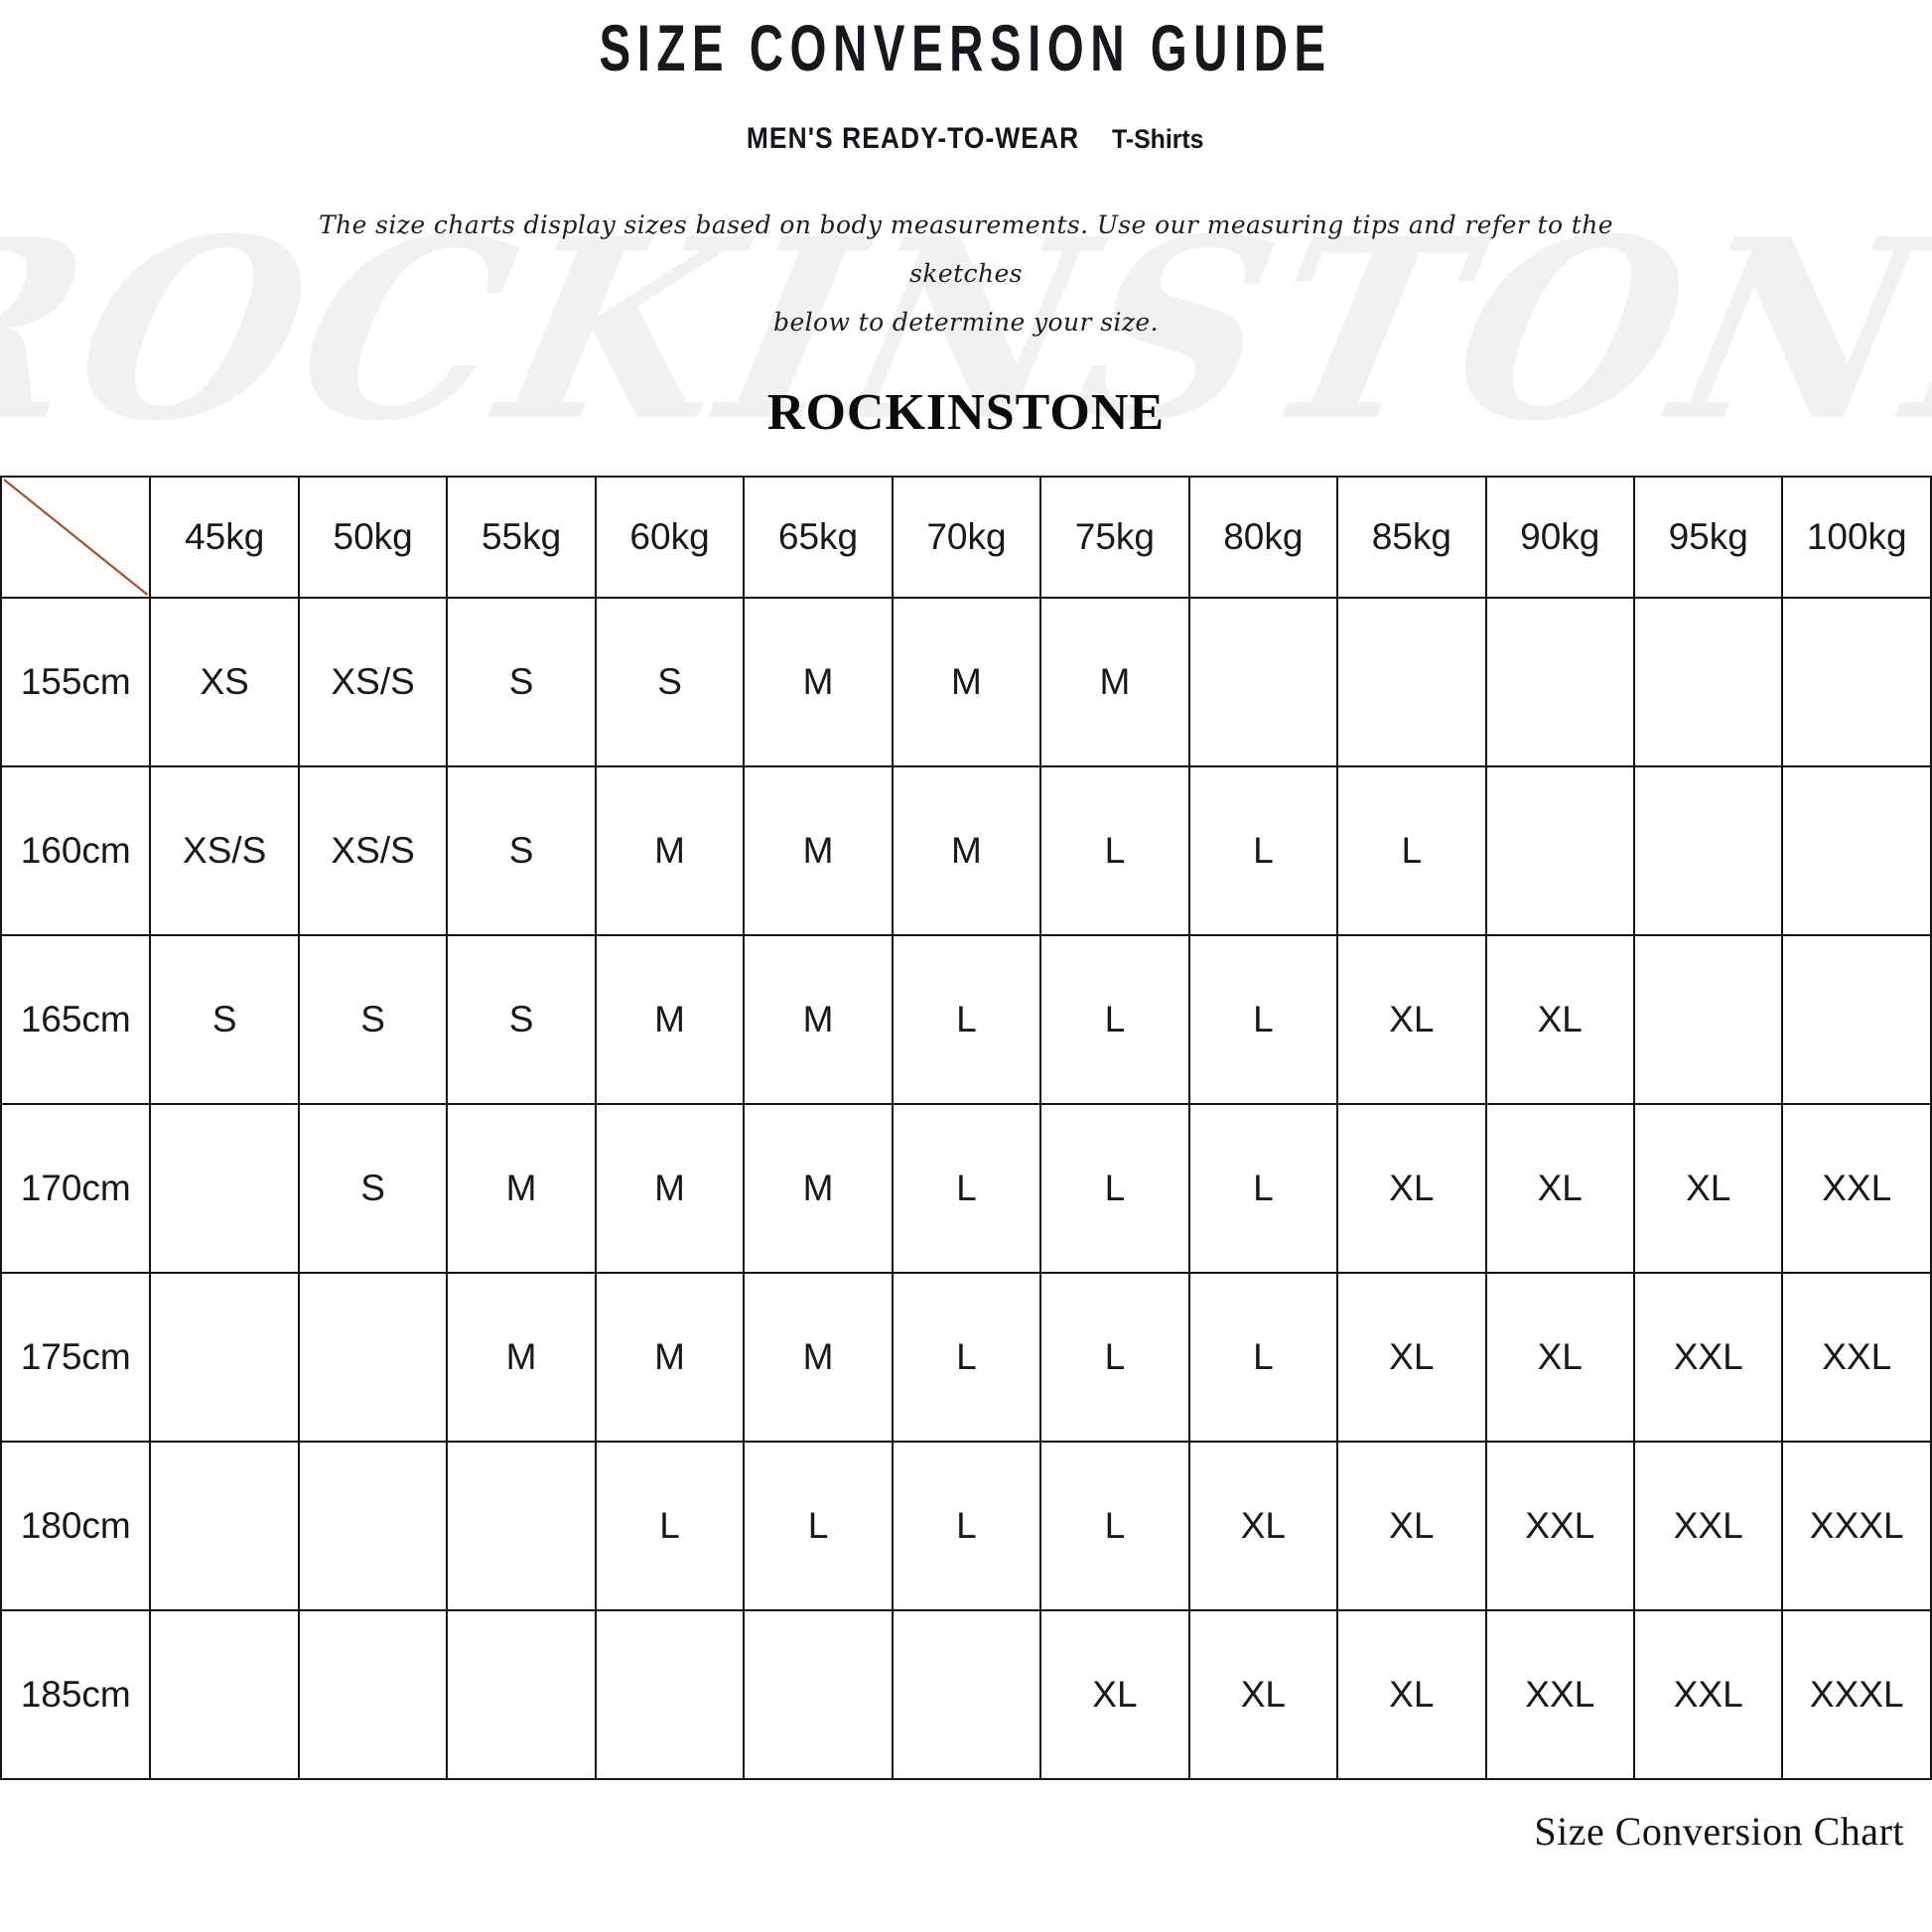  Describe the element at coordinates (225, 850) in the screenshot. I see `size-cell: XS/S` at that location.